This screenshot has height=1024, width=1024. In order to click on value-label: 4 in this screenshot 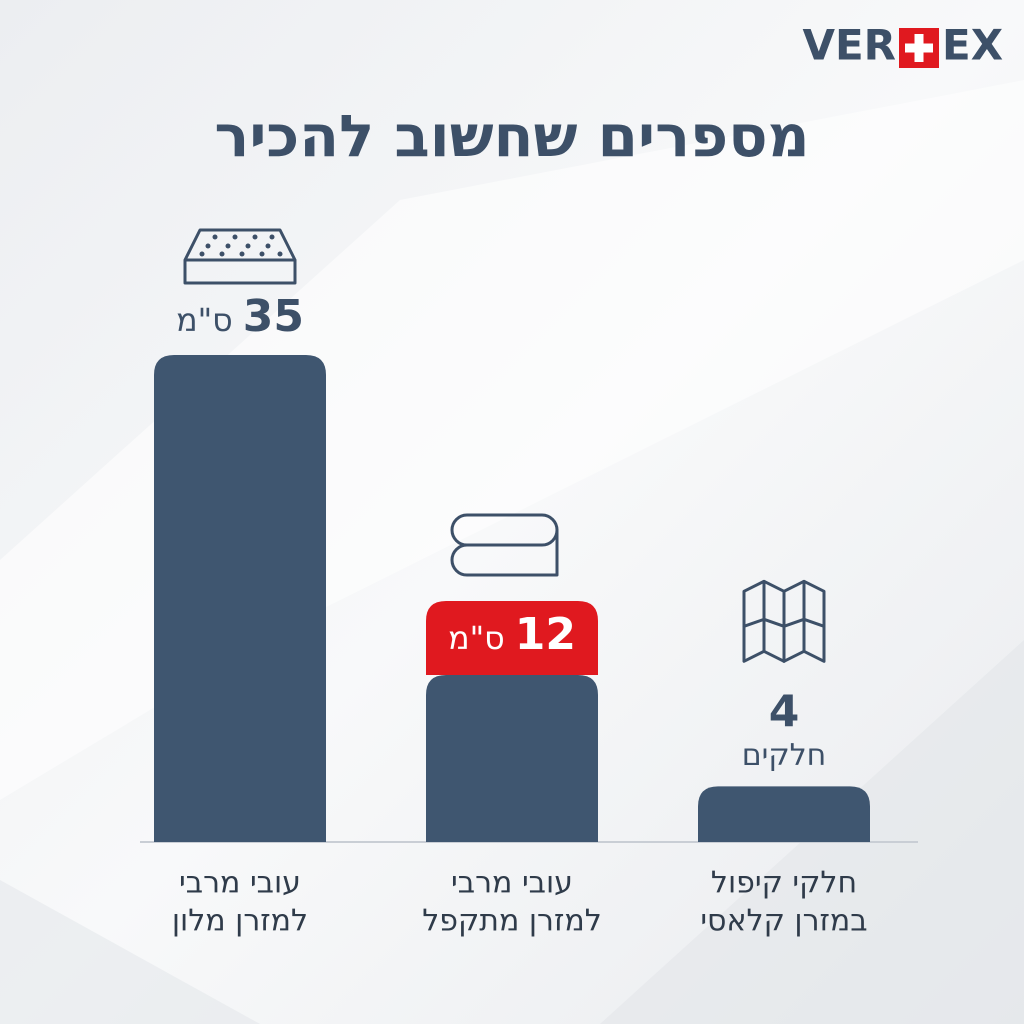, I will do `click(784, 711)`.